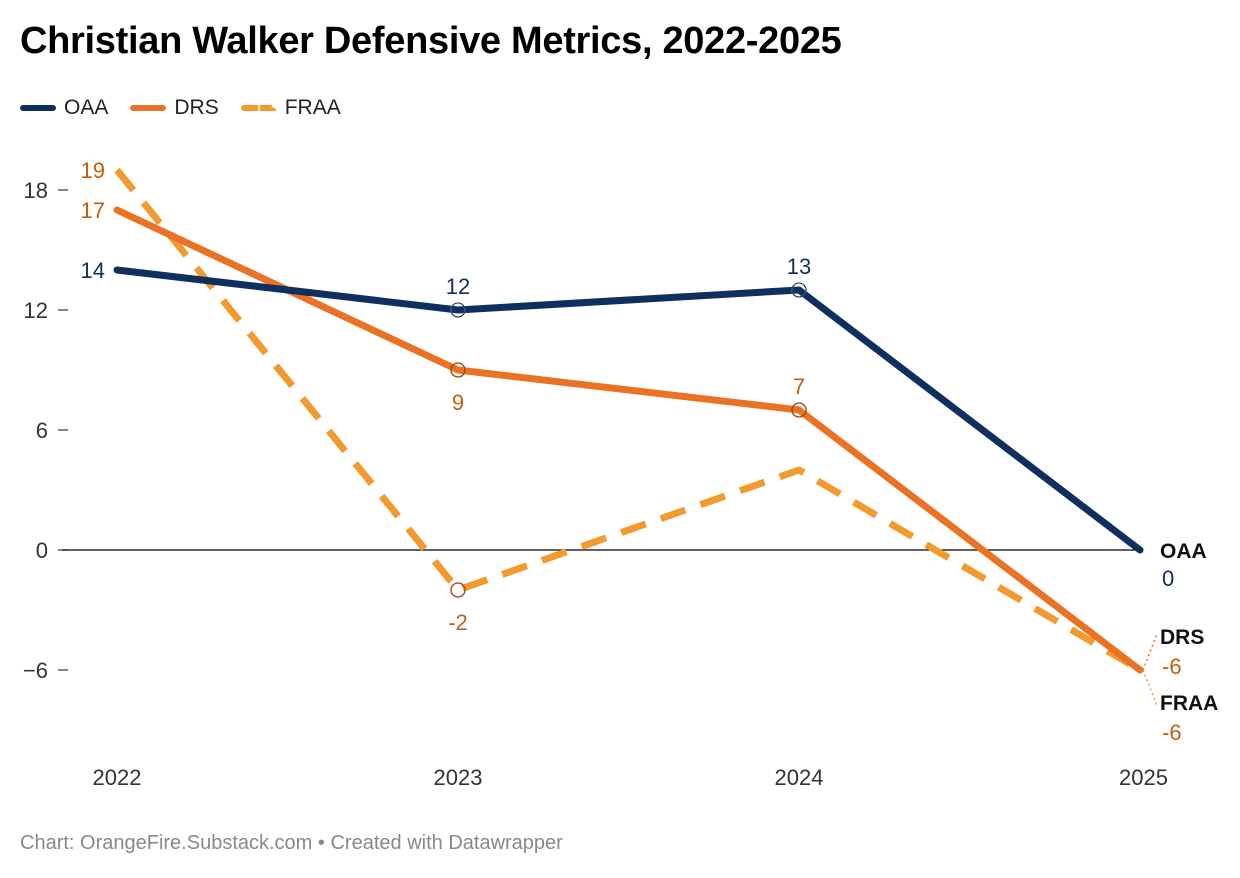 Image resolution: width=1240 pixels, height=878 pixels. What do you see at coordinates (799, 386) in the screenshot?
I see `data-label-drs: 7` at bounding box center [799, 386].